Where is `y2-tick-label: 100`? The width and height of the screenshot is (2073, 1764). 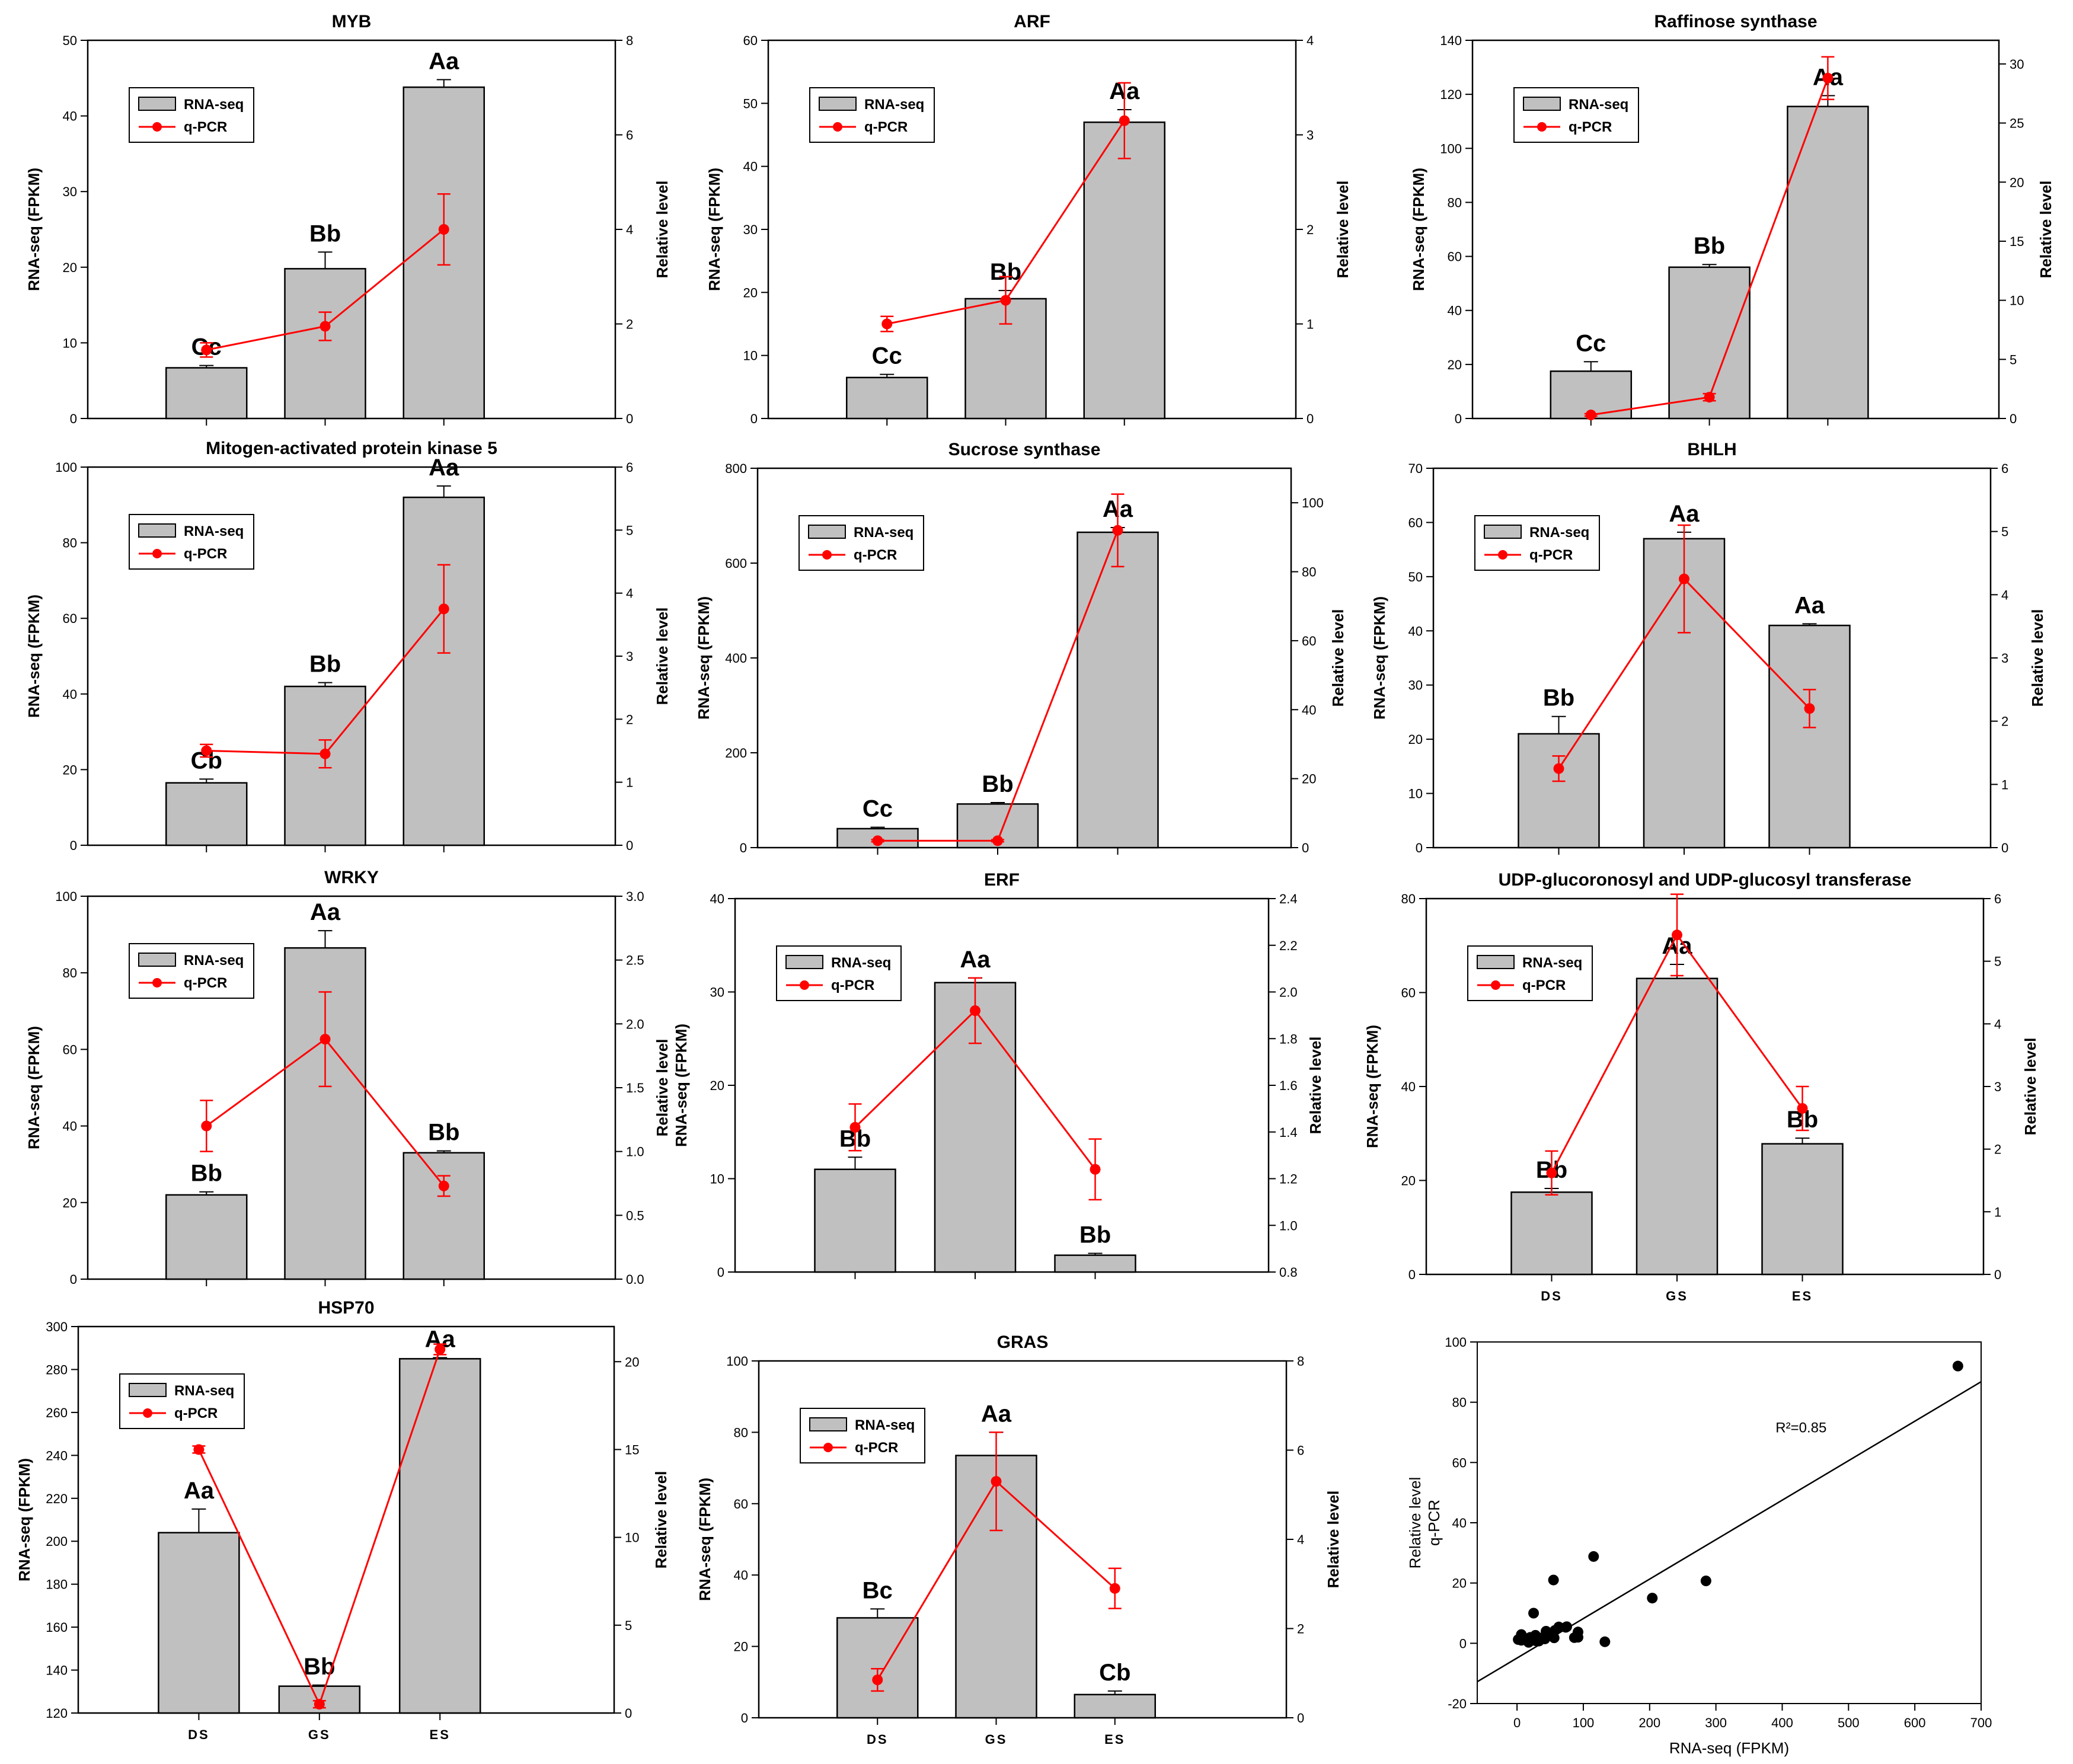 y2-tick-label: 100 is located at coordinates (1313, 503).